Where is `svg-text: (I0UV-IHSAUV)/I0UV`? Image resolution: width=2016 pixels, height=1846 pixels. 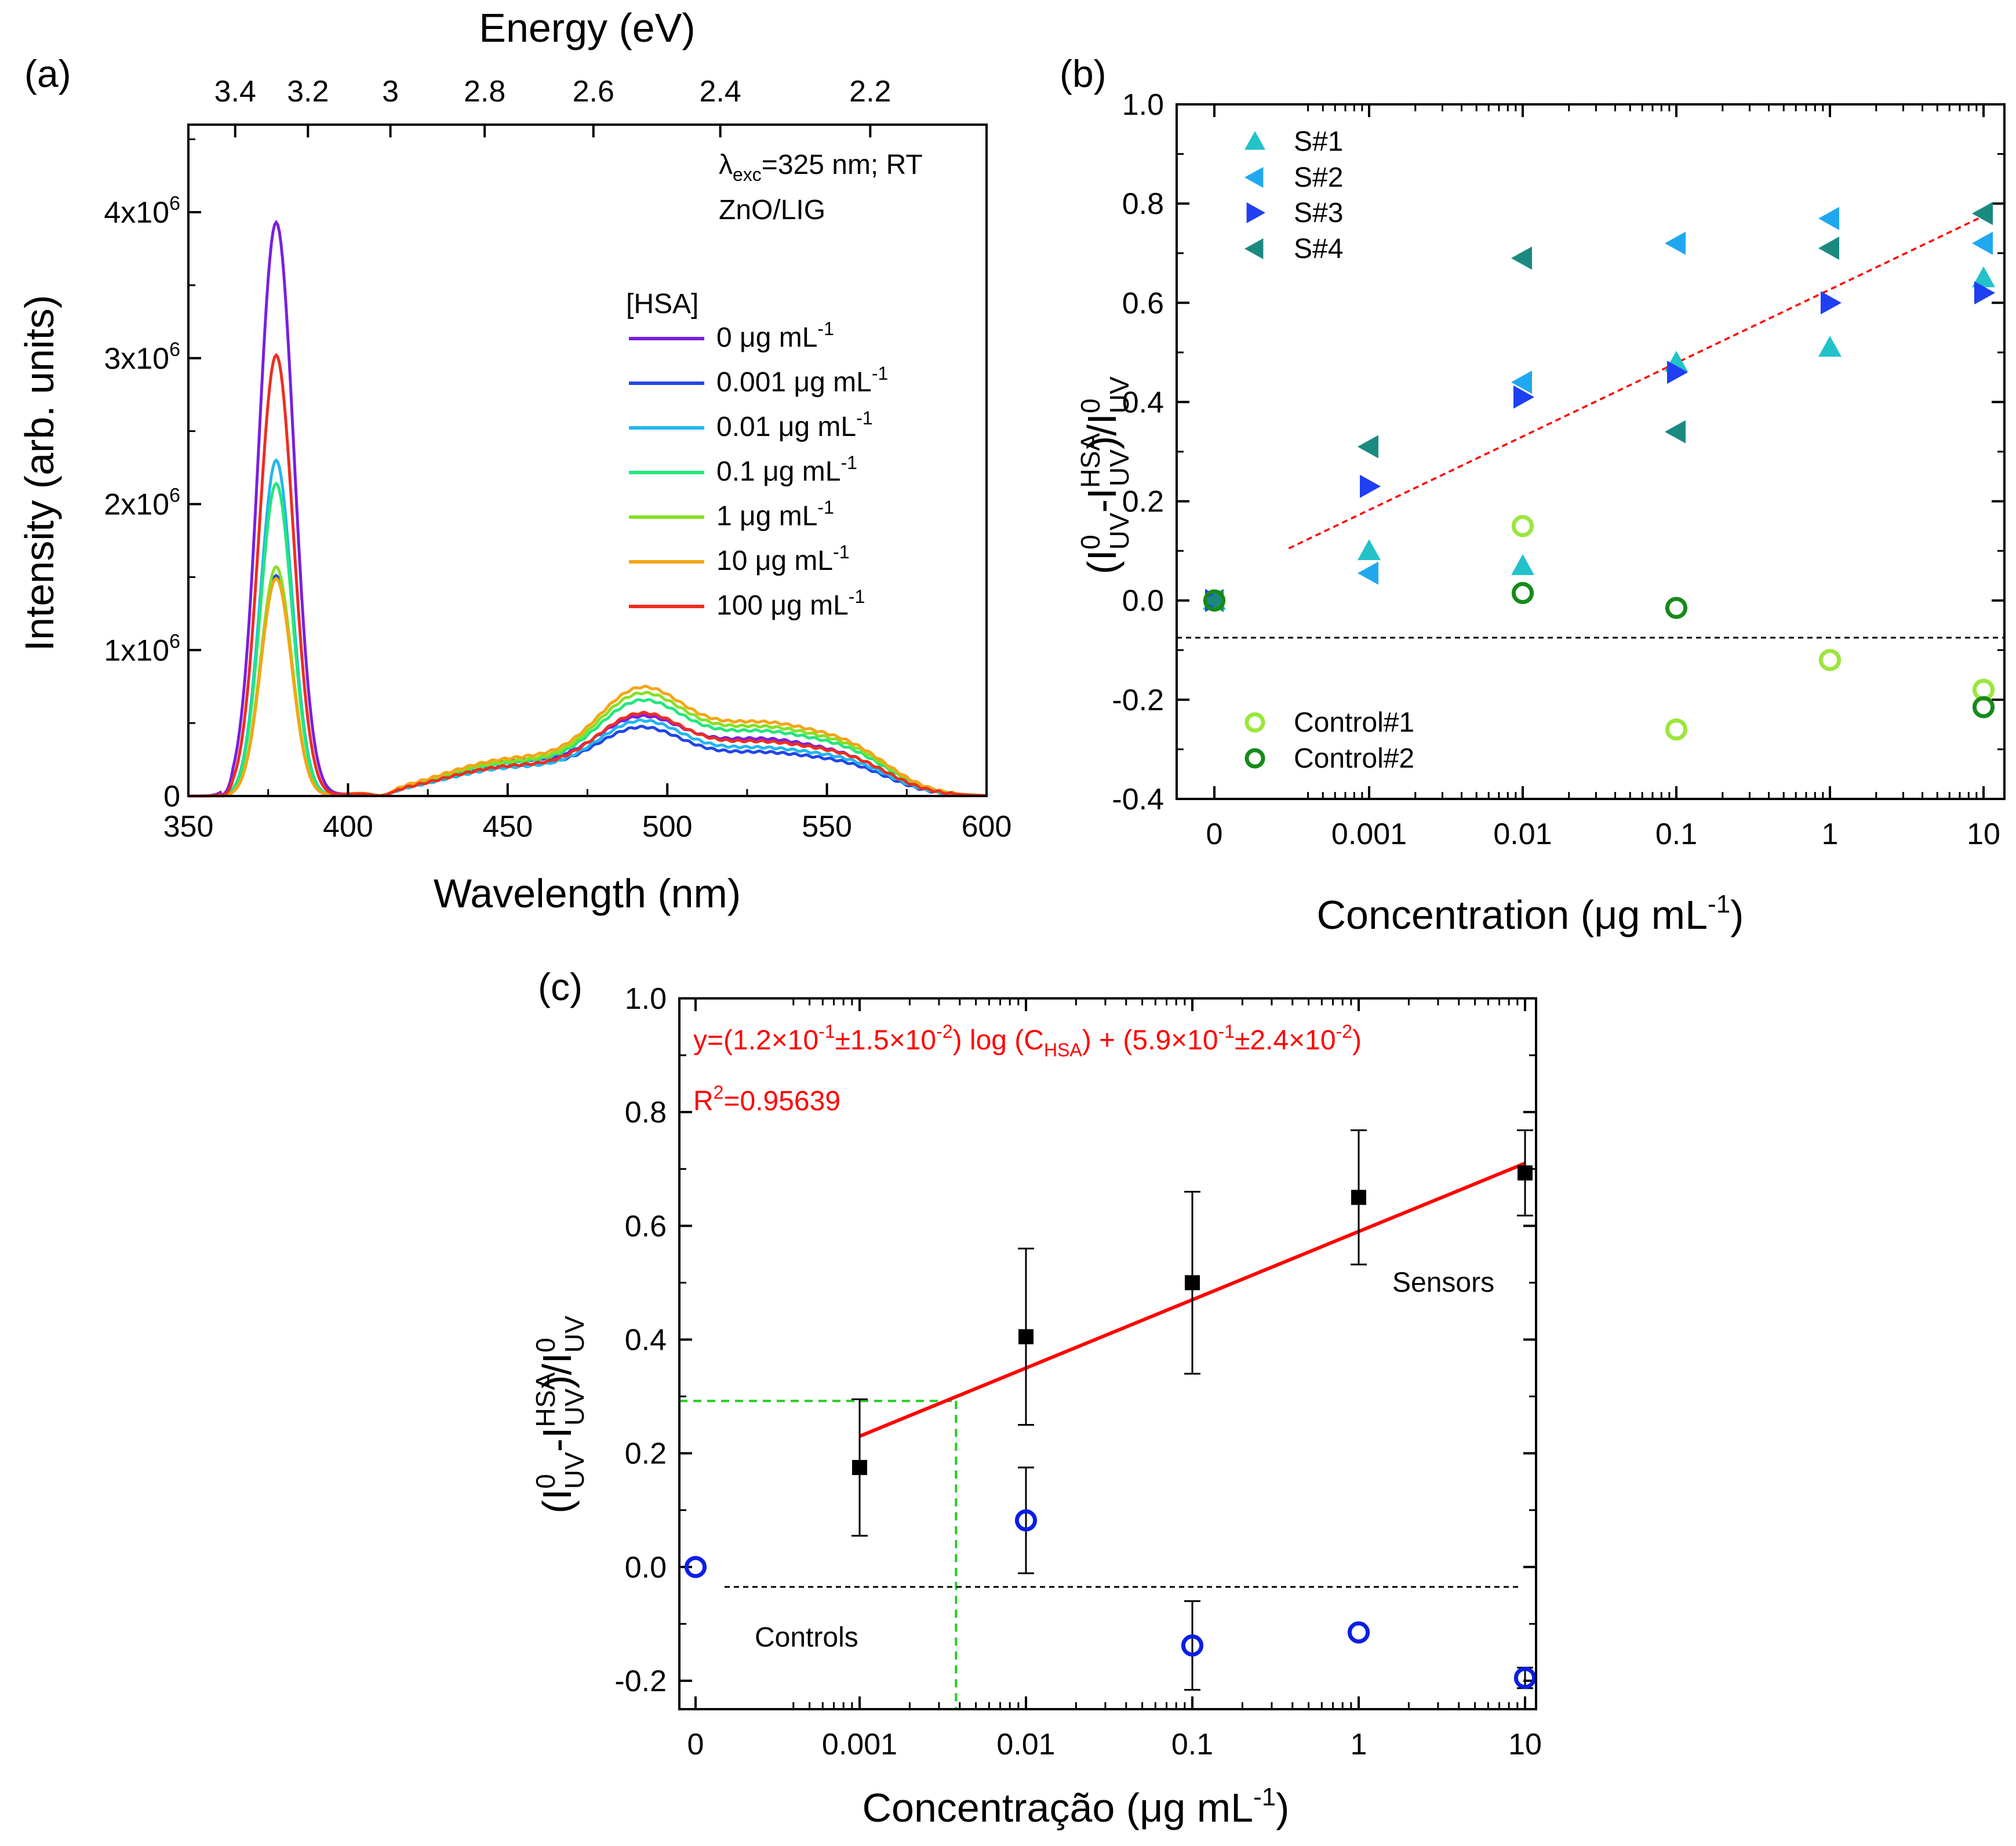 svg-text: (I0UV-IHSAUV)/I0UV is located at coordinates (560, 1415).